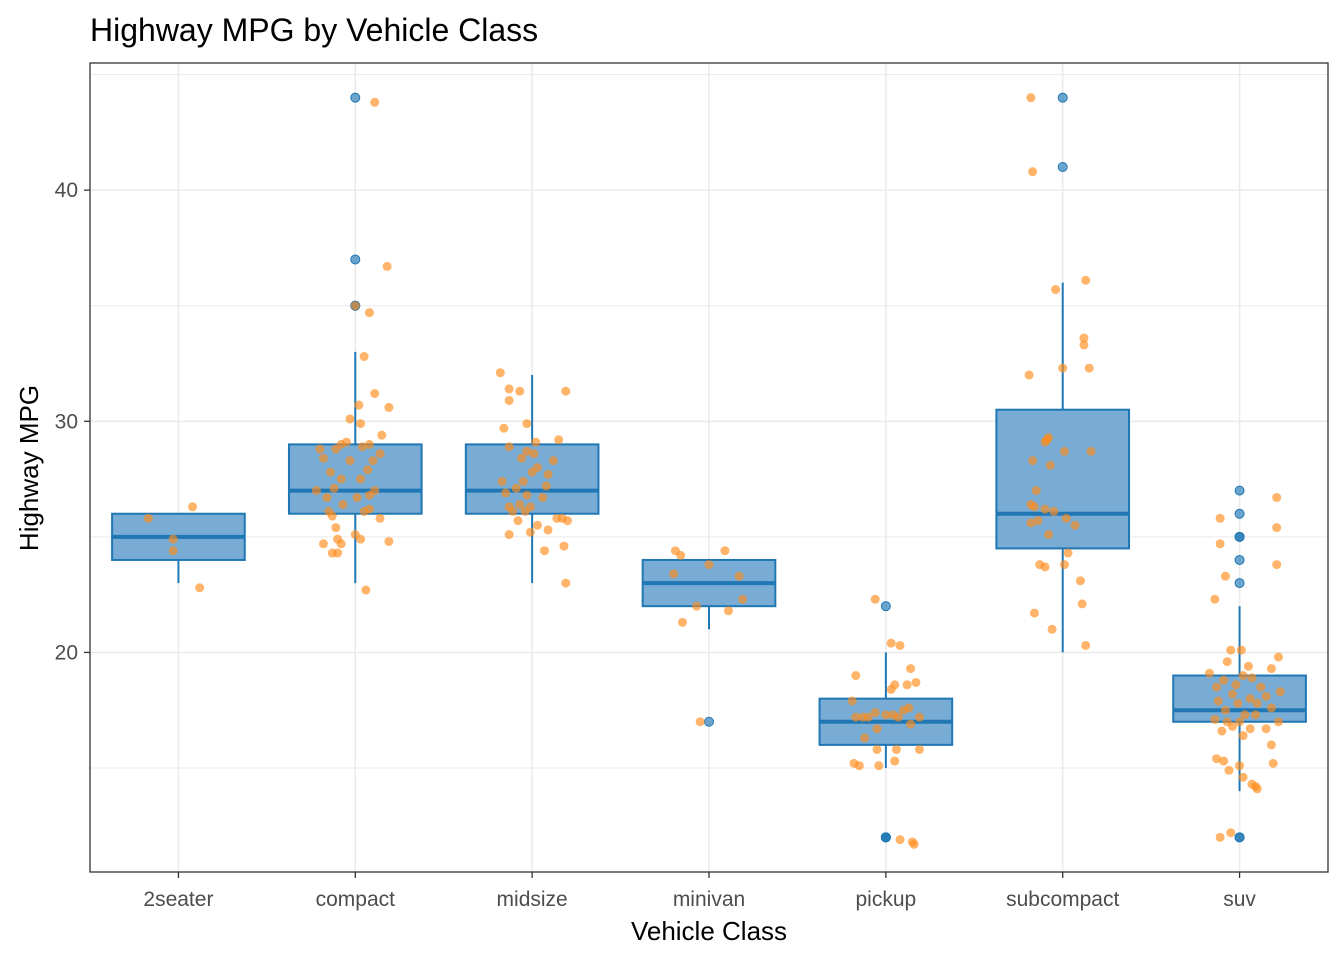 The height and width of the screenshot is (960, 1344). What do you see at coordinates (72, 421) in the screenshot?
I see `y-axis: 20 30 40` at bounding box center [72, 421].